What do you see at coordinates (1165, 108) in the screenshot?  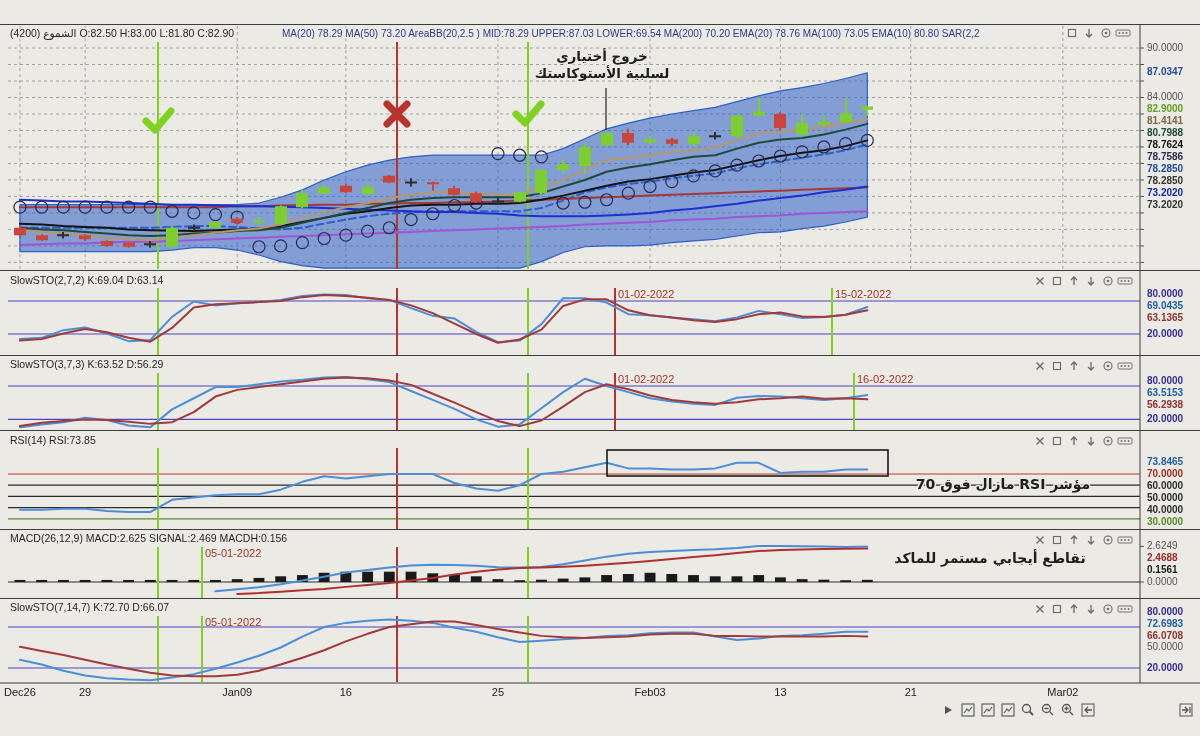 I see `text: 82.9000` at bounding box center [1165, 108].